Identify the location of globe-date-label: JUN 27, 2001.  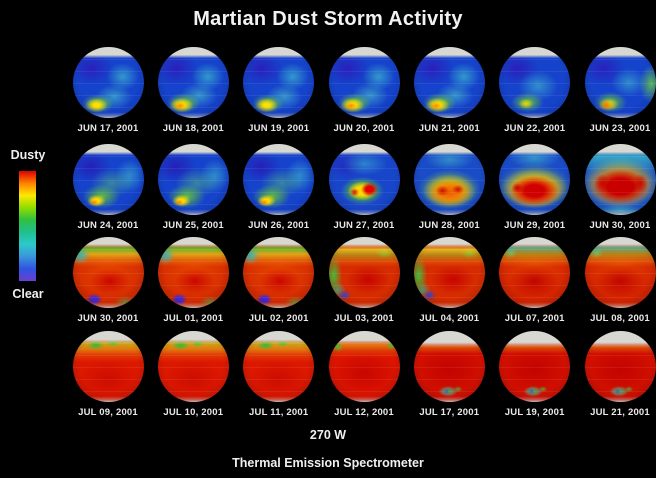
(364, 225).